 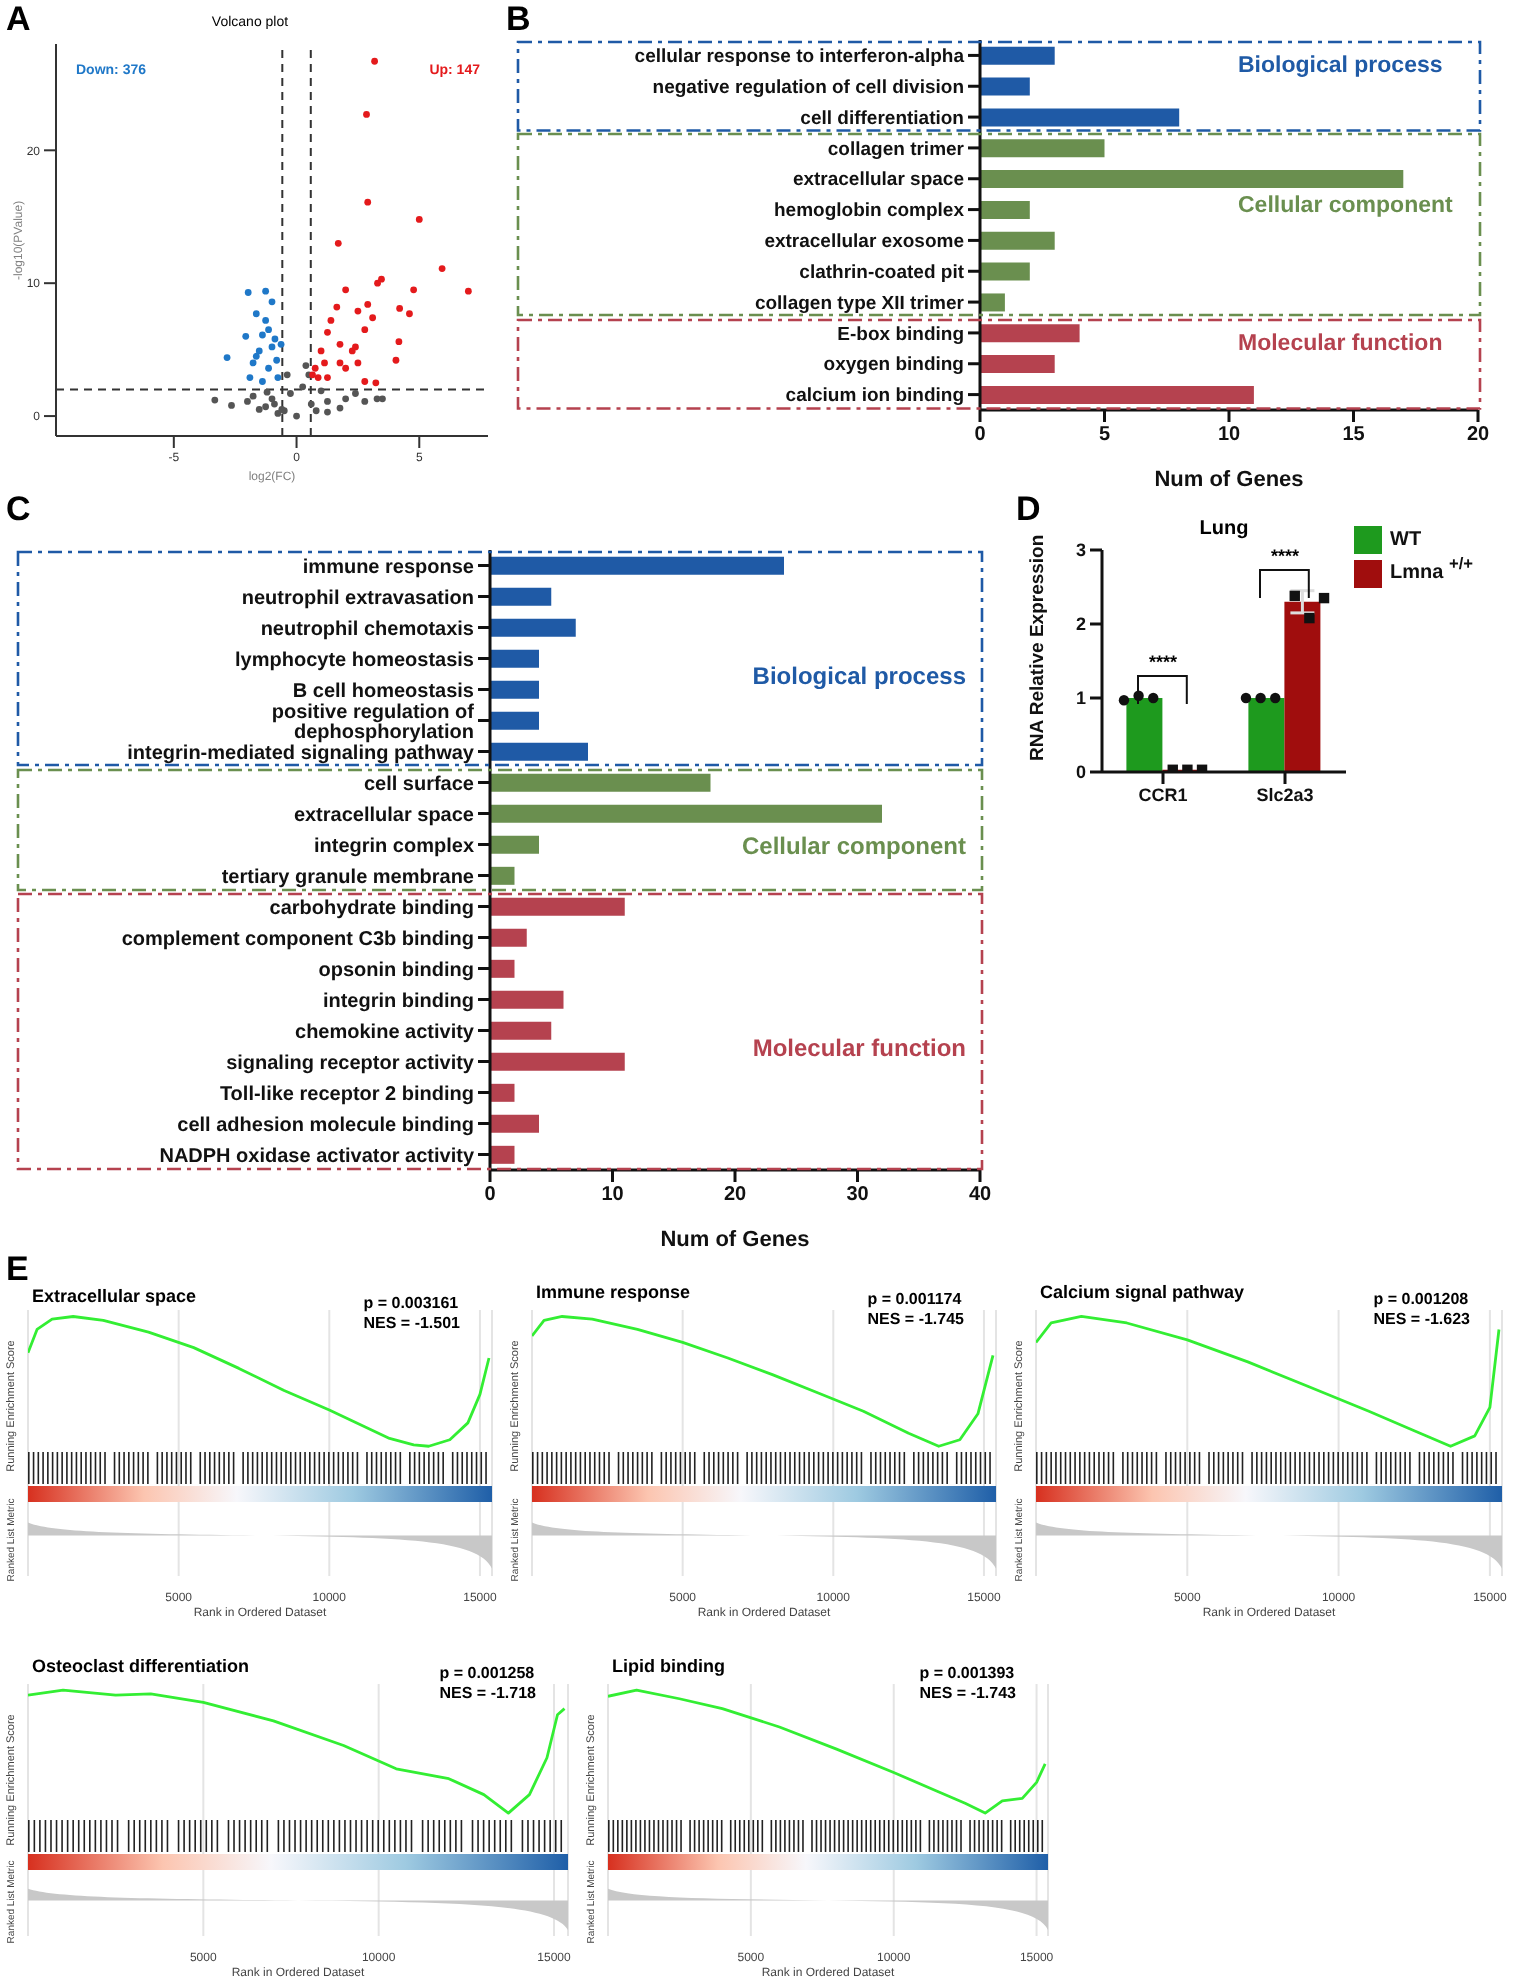 I want to click on annotation: Molecular function, so click(x=858, y=1047).